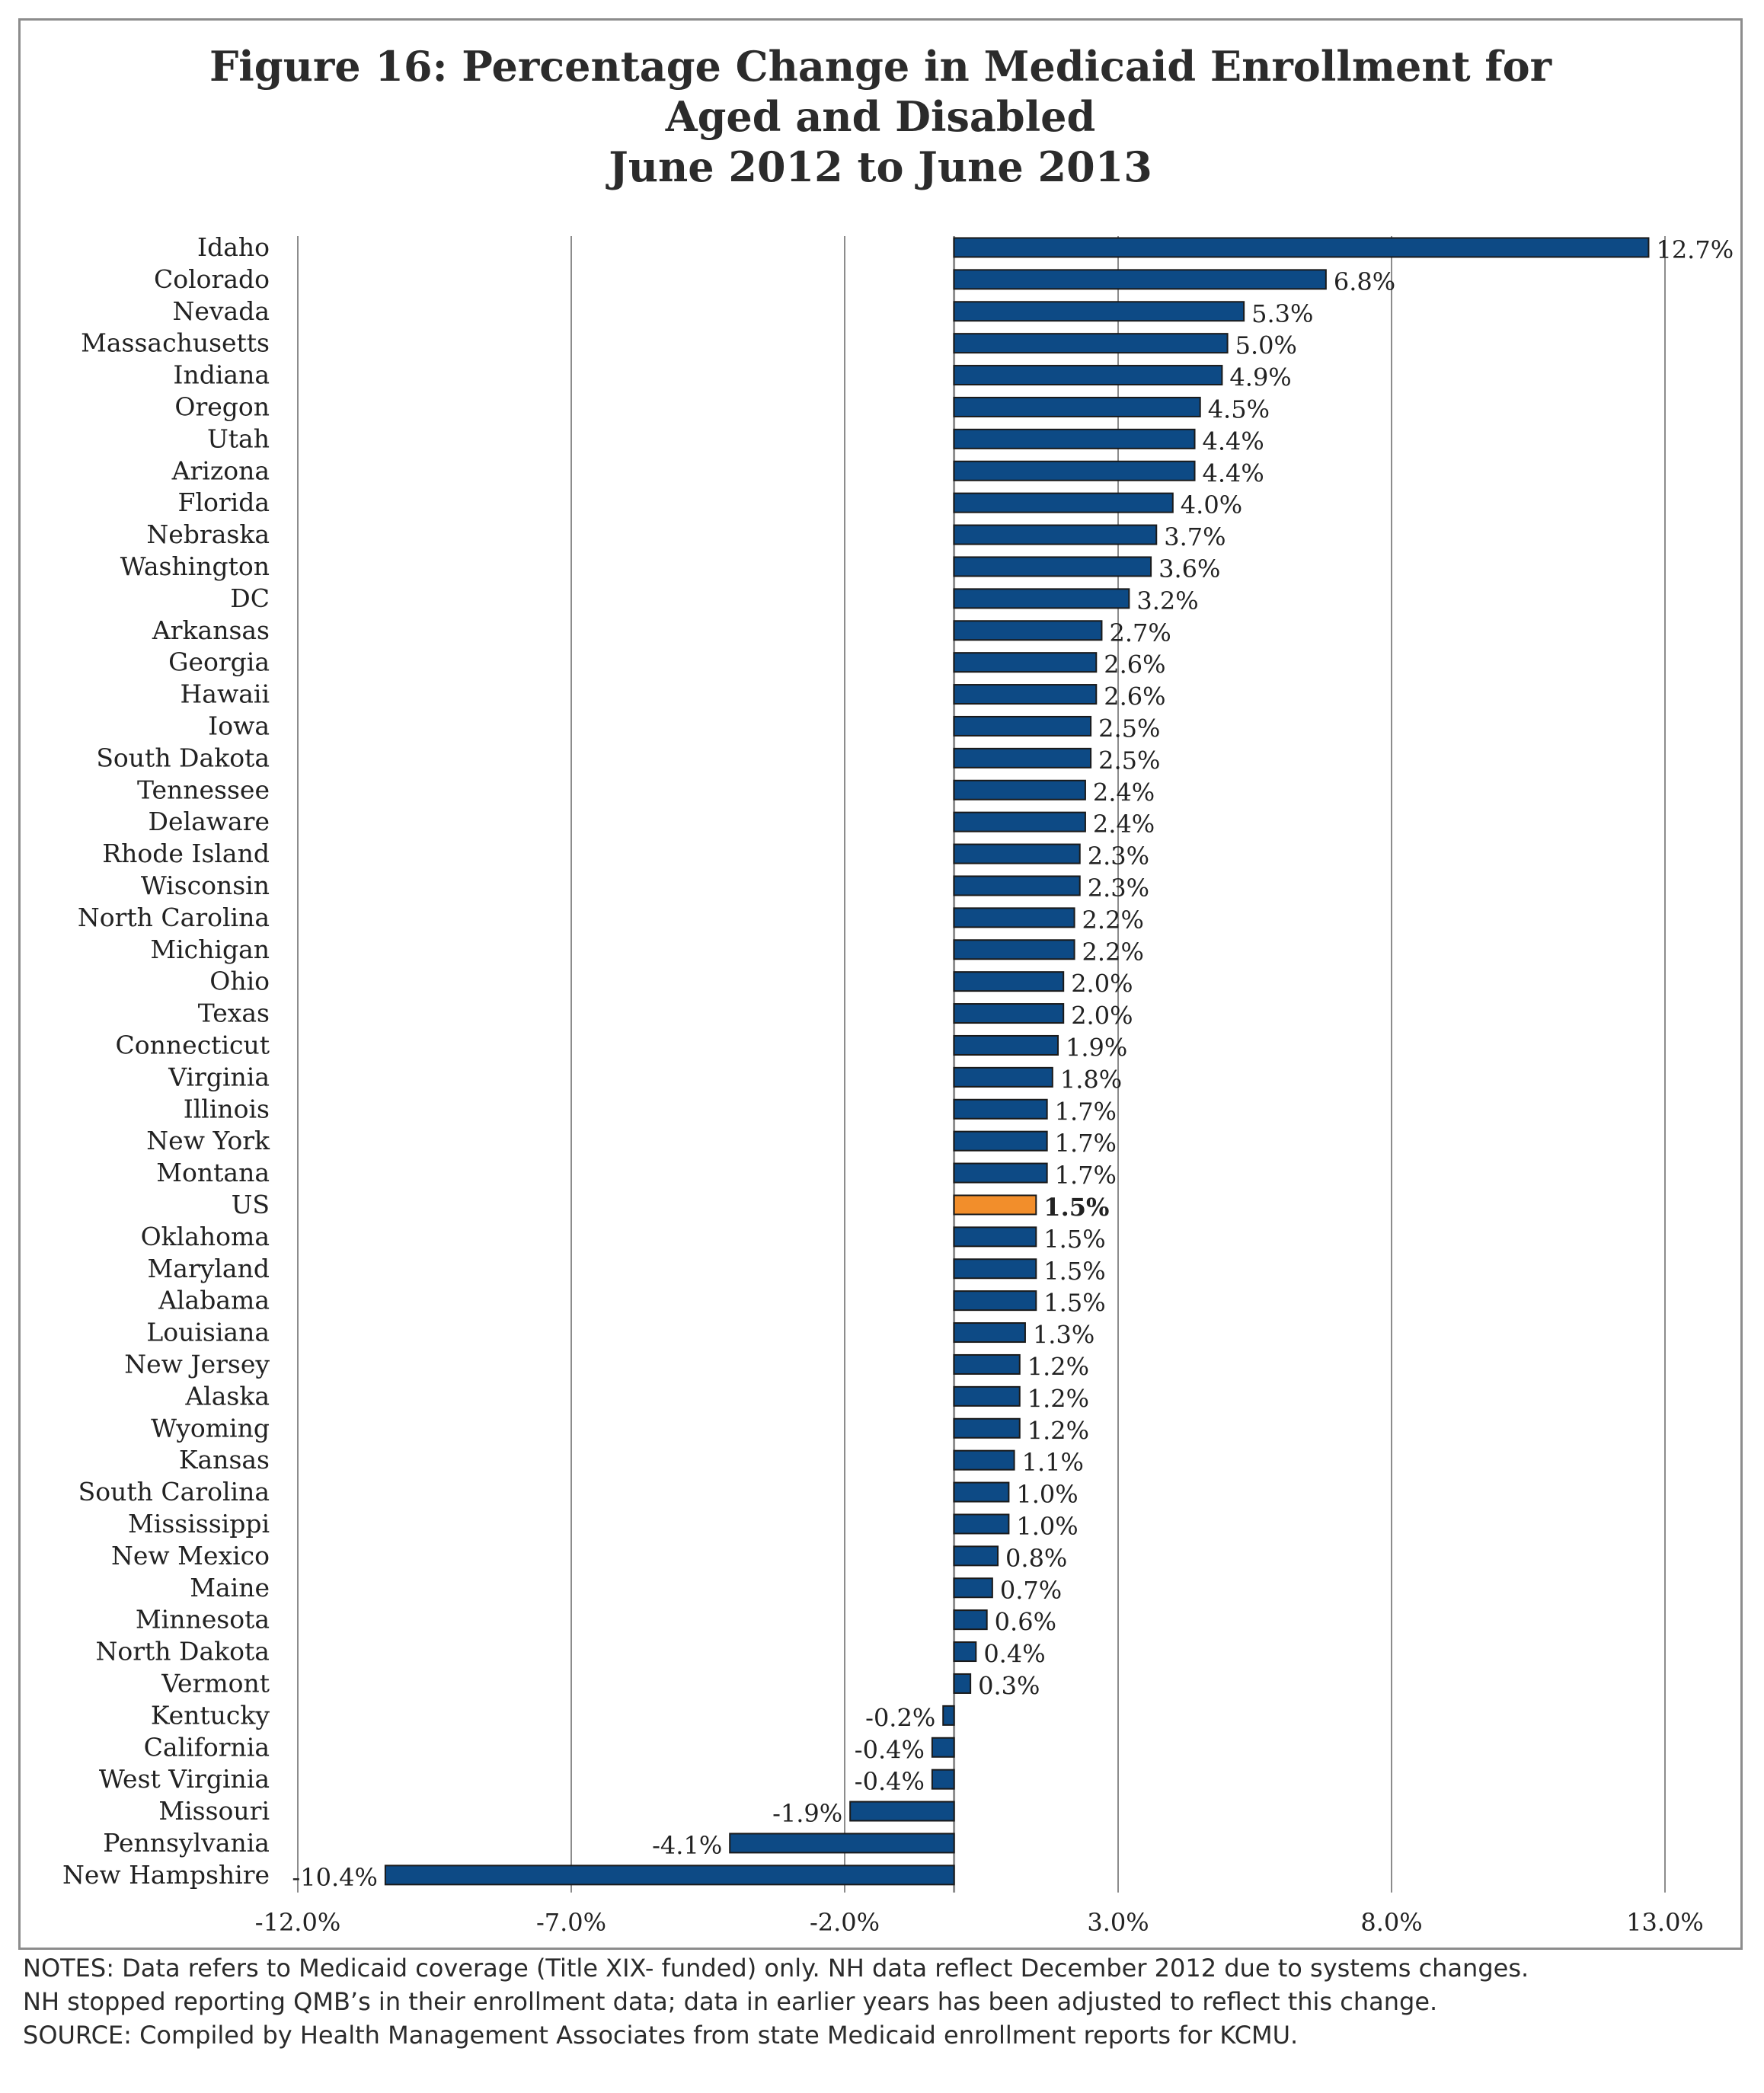 The height and width of the screenshot is (2093, 1764). Describe the element at coordinates (1036, 1558) in the screenshot. I see `value-label: 0.8%` at that location.